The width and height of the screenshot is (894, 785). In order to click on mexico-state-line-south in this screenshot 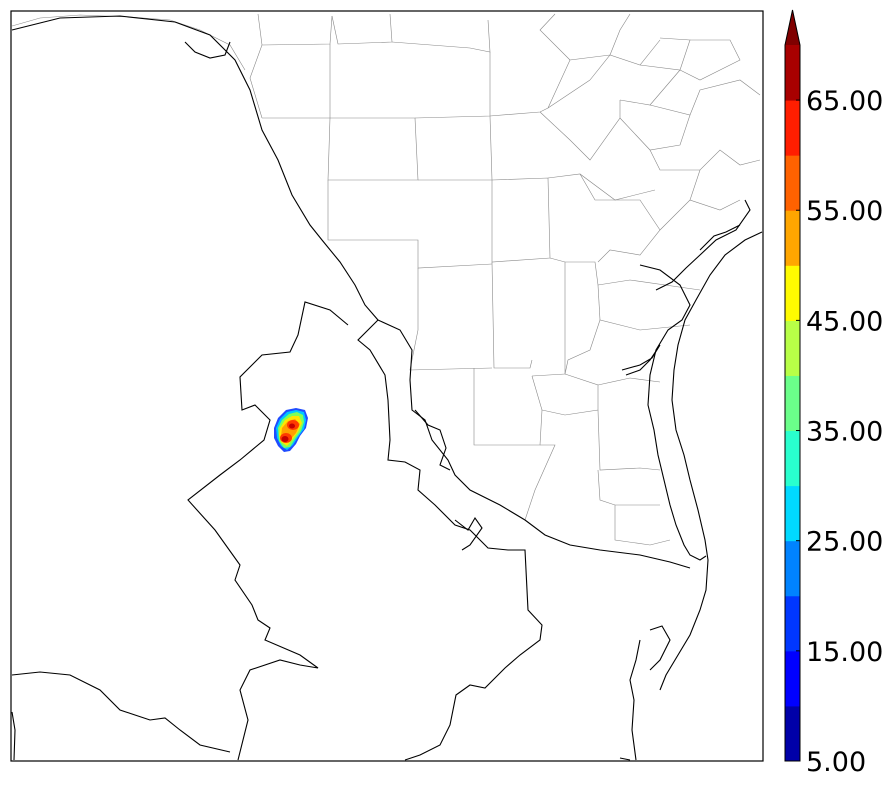, I will do `click(121, 712)`.